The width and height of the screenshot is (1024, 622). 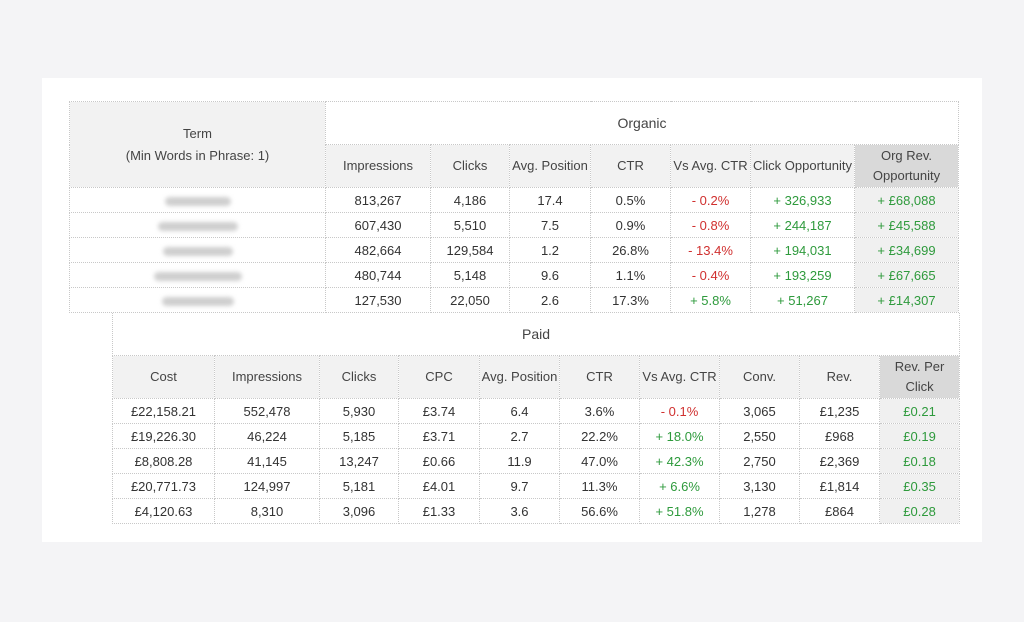 What do you see at coordinates (378, 225) in the screenshot?
I see `impressions-cell: 607,430` at bounding box center [378, 225].